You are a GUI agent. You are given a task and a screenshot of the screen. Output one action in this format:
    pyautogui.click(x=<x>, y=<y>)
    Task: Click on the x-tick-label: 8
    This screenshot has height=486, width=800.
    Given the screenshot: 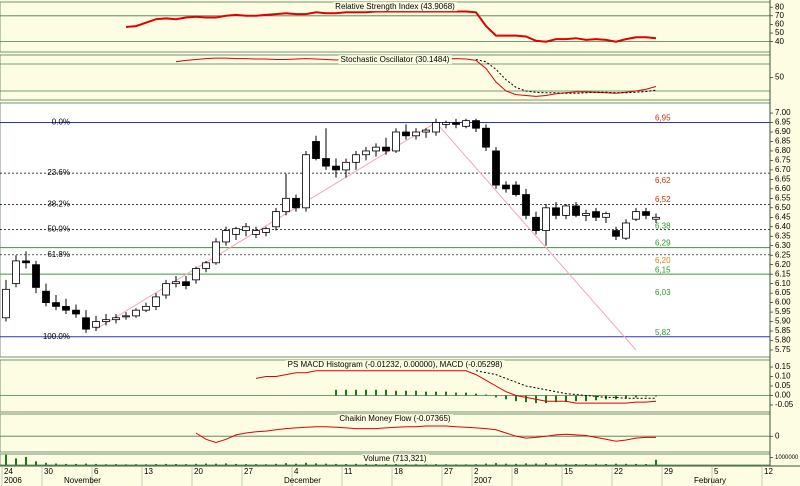 What is the action you would take?
    pyautogui.click(x=516, y=471)
    